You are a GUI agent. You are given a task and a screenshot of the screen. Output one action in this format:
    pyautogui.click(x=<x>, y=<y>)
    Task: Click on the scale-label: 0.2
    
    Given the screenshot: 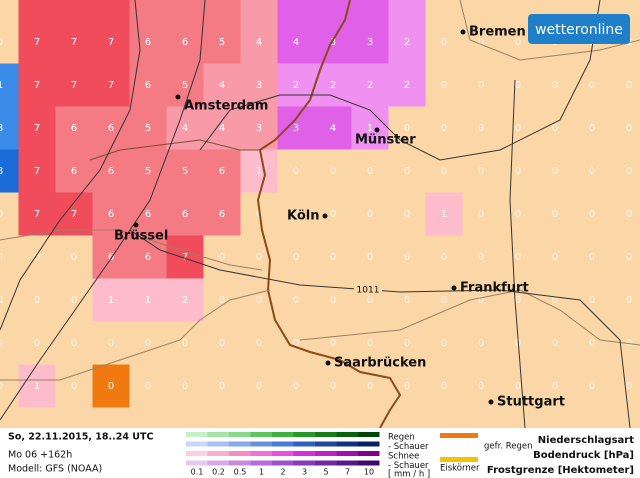 What is the action you would take?
    pyautogui.click(x=218, y=472)
    